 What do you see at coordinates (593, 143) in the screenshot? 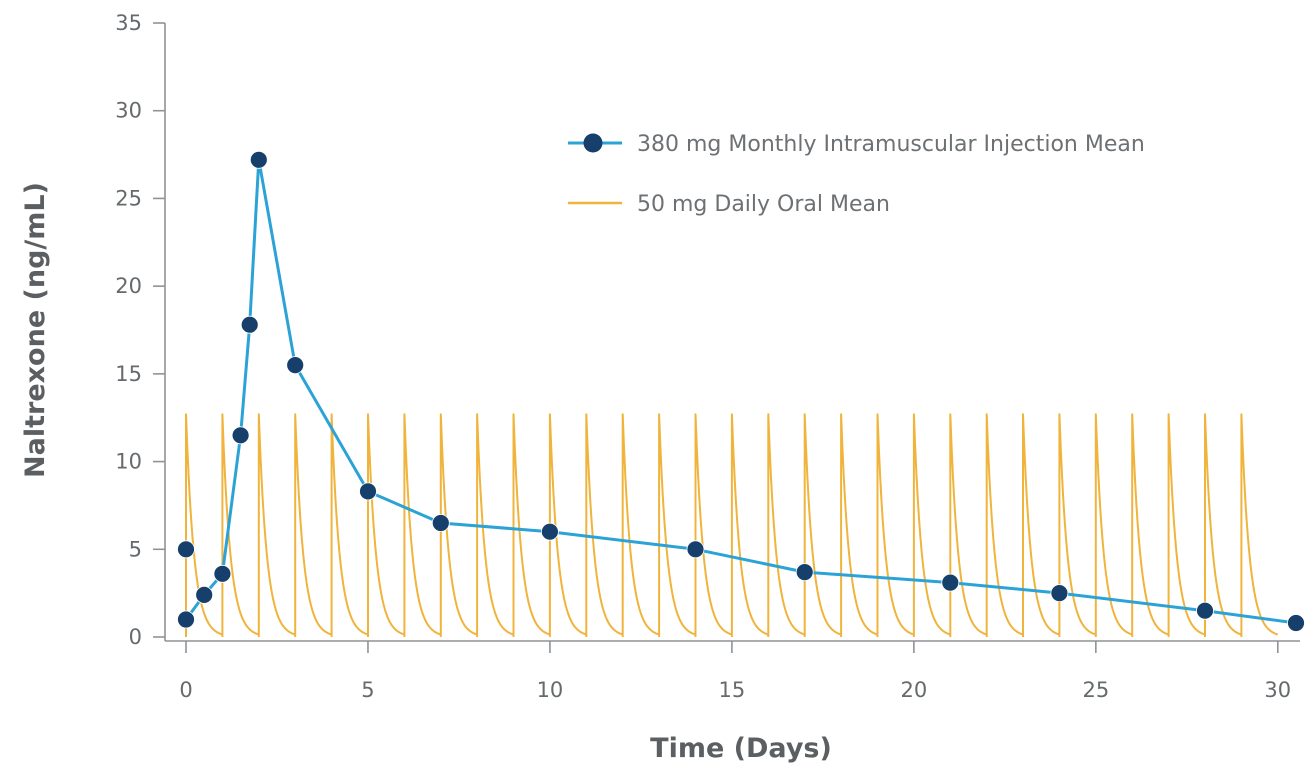
I see `legend-injection-marker` at bounding box center [593, 143].